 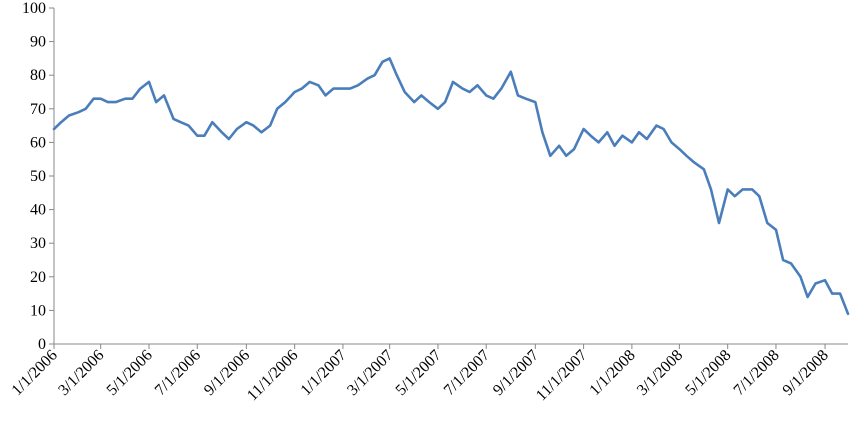 I want to click on x-tick-label: 1/1/2006, so click(x=35, y=373).